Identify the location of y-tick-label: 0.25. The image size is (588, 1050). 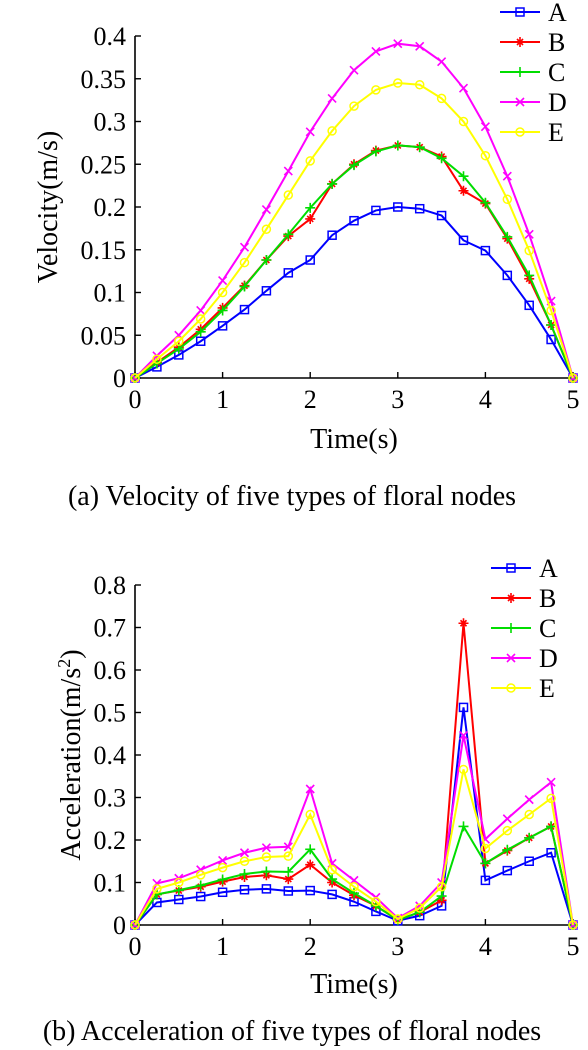
(104, 164).